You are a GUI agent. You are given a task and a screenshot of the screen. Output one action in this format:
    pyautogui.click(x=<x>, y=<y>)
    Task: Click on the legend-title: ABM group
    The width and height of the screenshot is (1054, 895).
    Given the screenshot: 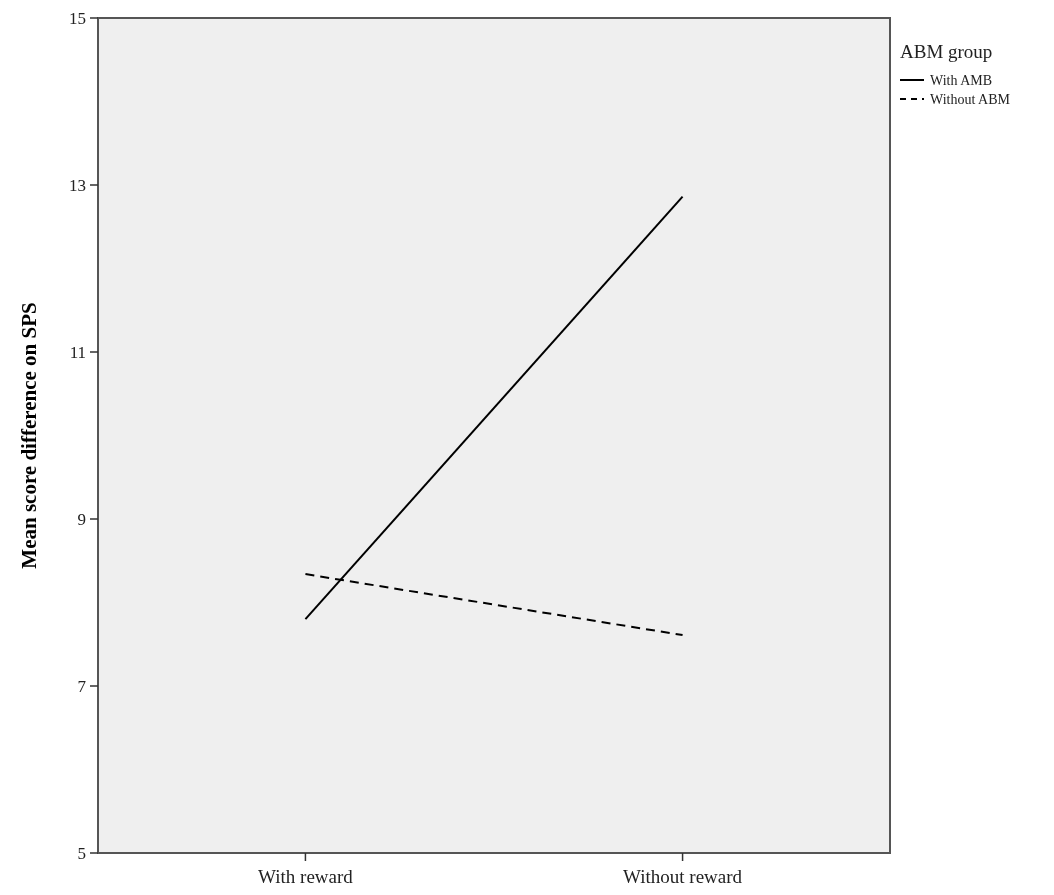 What is the action you would take?
    pyautogui.click(x=946, y=51)
    